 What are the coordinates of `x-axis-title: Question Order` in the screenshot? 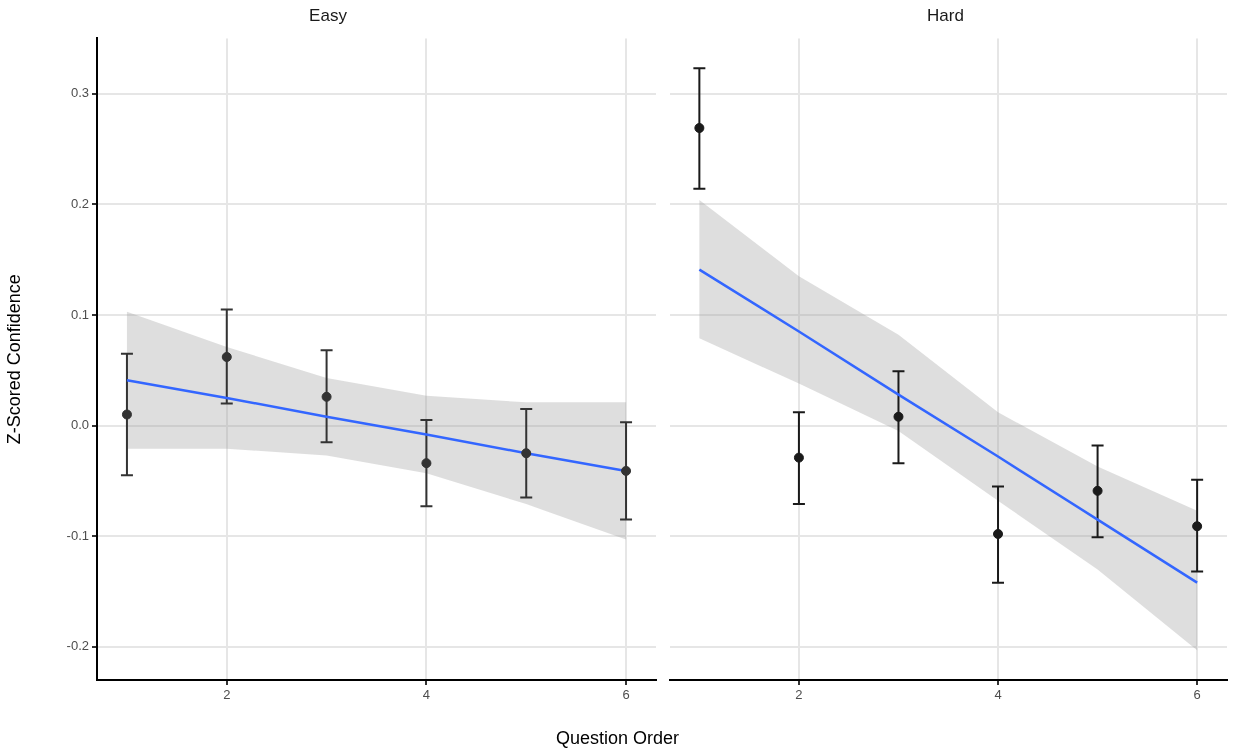 It's located at (617, 738).